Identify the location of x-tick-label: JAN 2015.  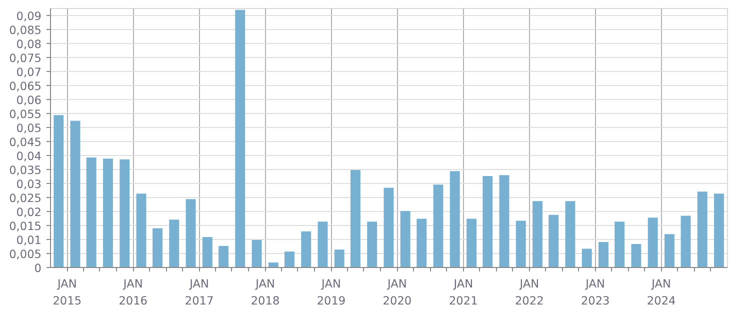
(67, 292).